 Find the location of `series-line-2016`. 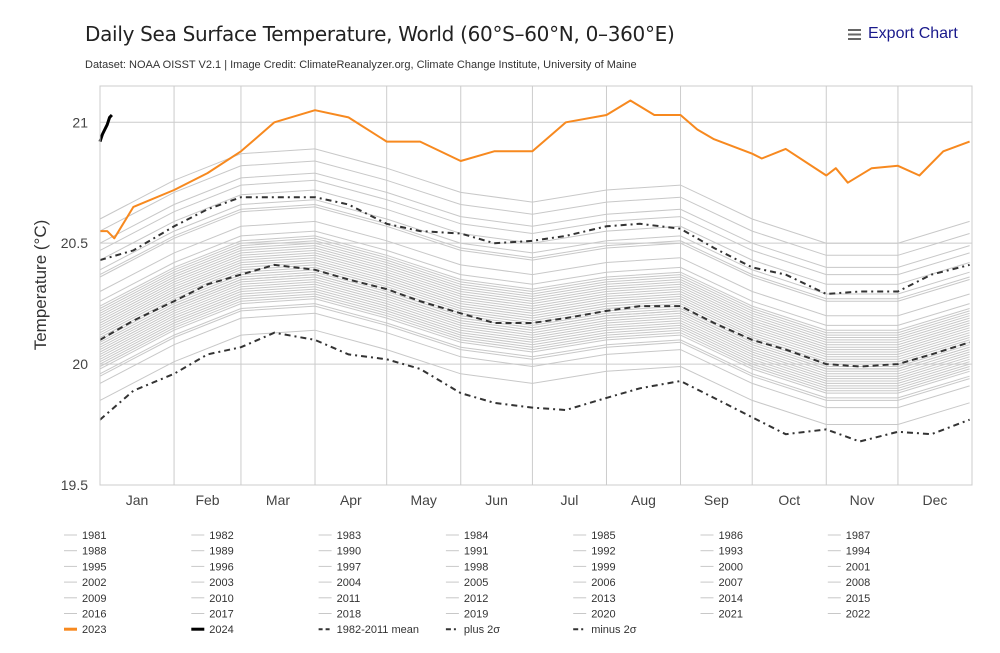

series-line-2016 is located at coordinates (534, 196).